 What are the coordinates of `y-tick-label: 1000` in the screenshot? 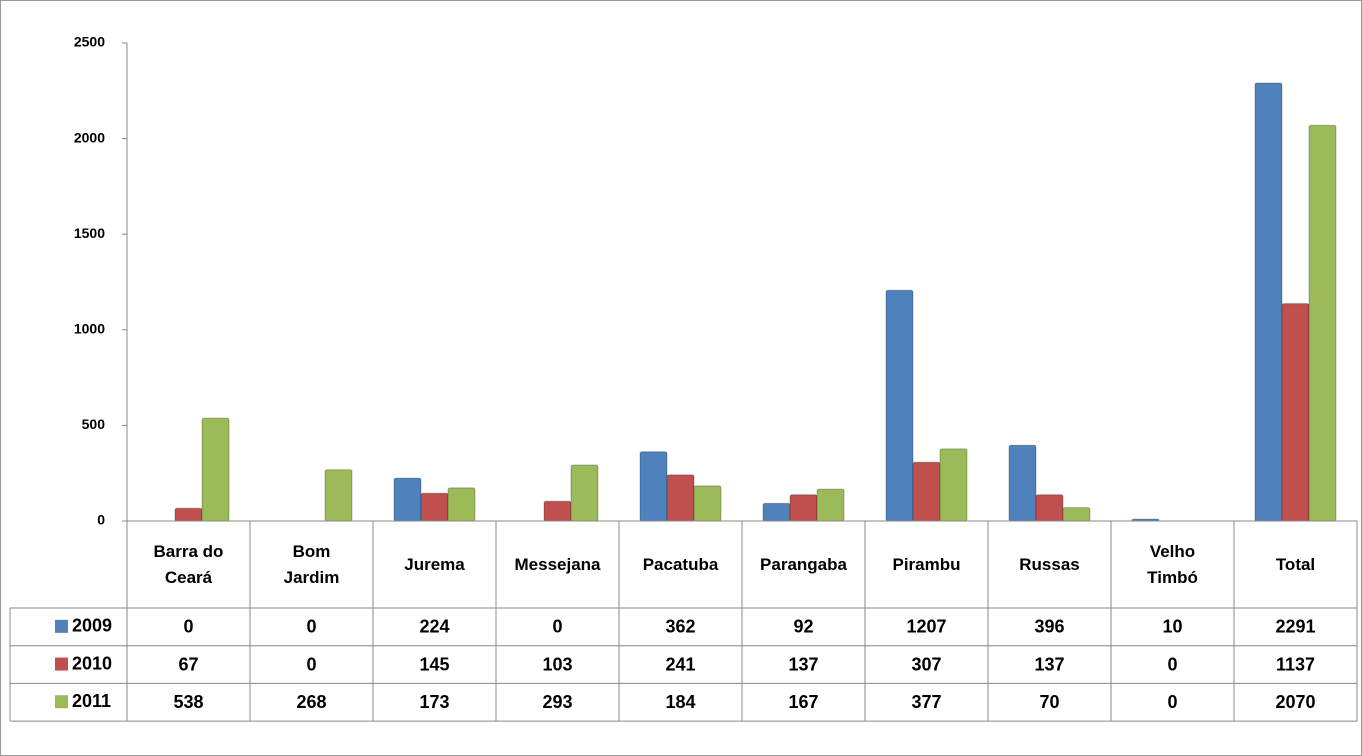 It's located at (89, 329).